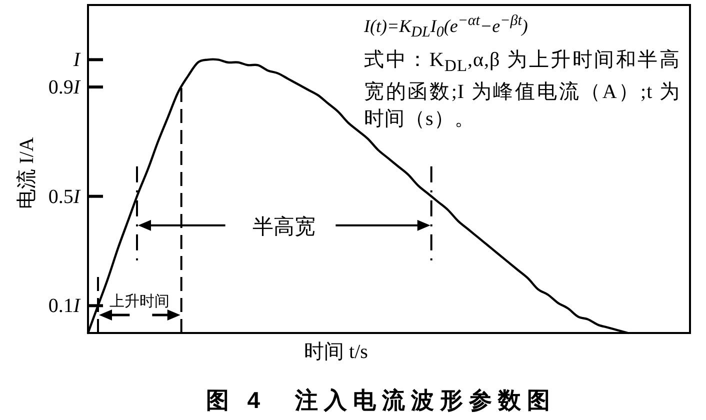  I want to click on annotation: 半高宽, so click(284, 226).